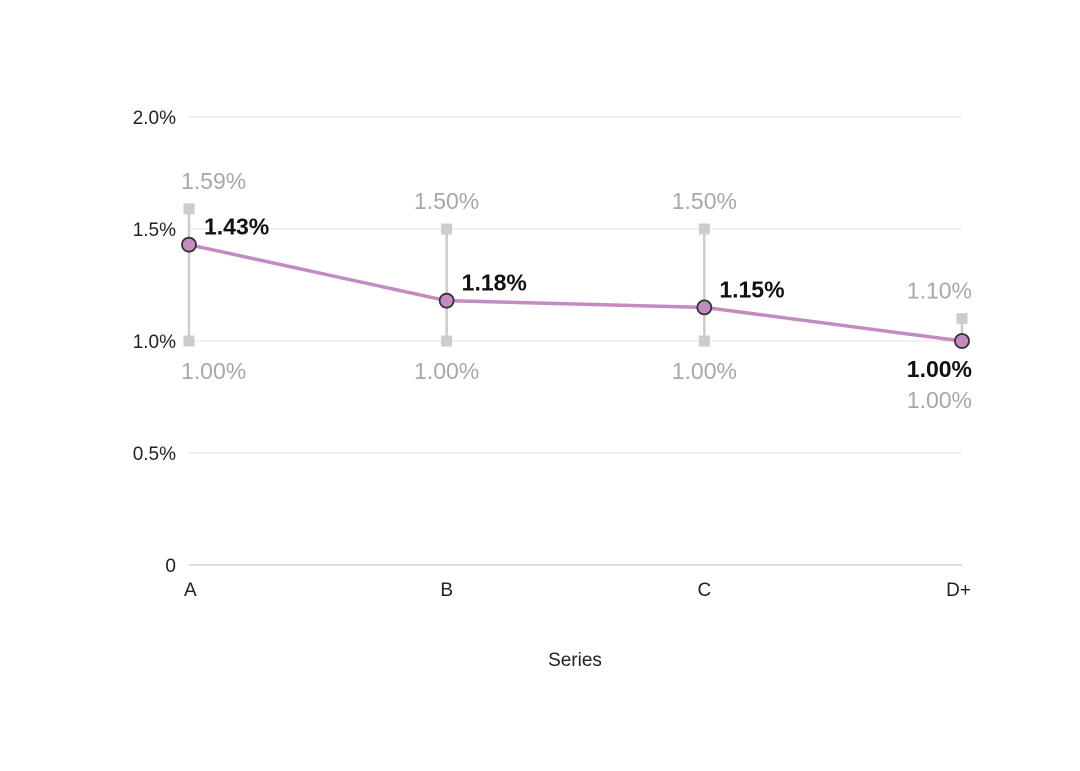 The height and width of the screenshot is (771, 1080). What do you see at coordinates (494, 283) in the screenshot?
I see `value-label: 1.18%` at bounding box center [494, 283].